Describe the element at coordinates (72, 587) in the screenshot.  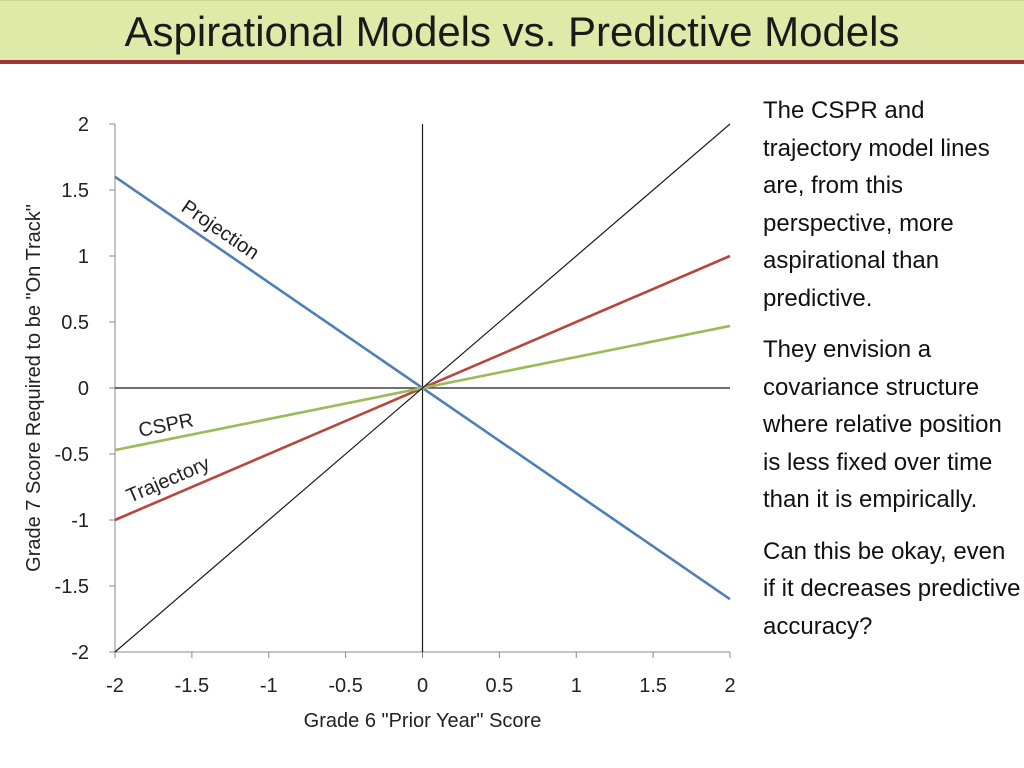
I see `y-tick-label: -1.5` at that location.